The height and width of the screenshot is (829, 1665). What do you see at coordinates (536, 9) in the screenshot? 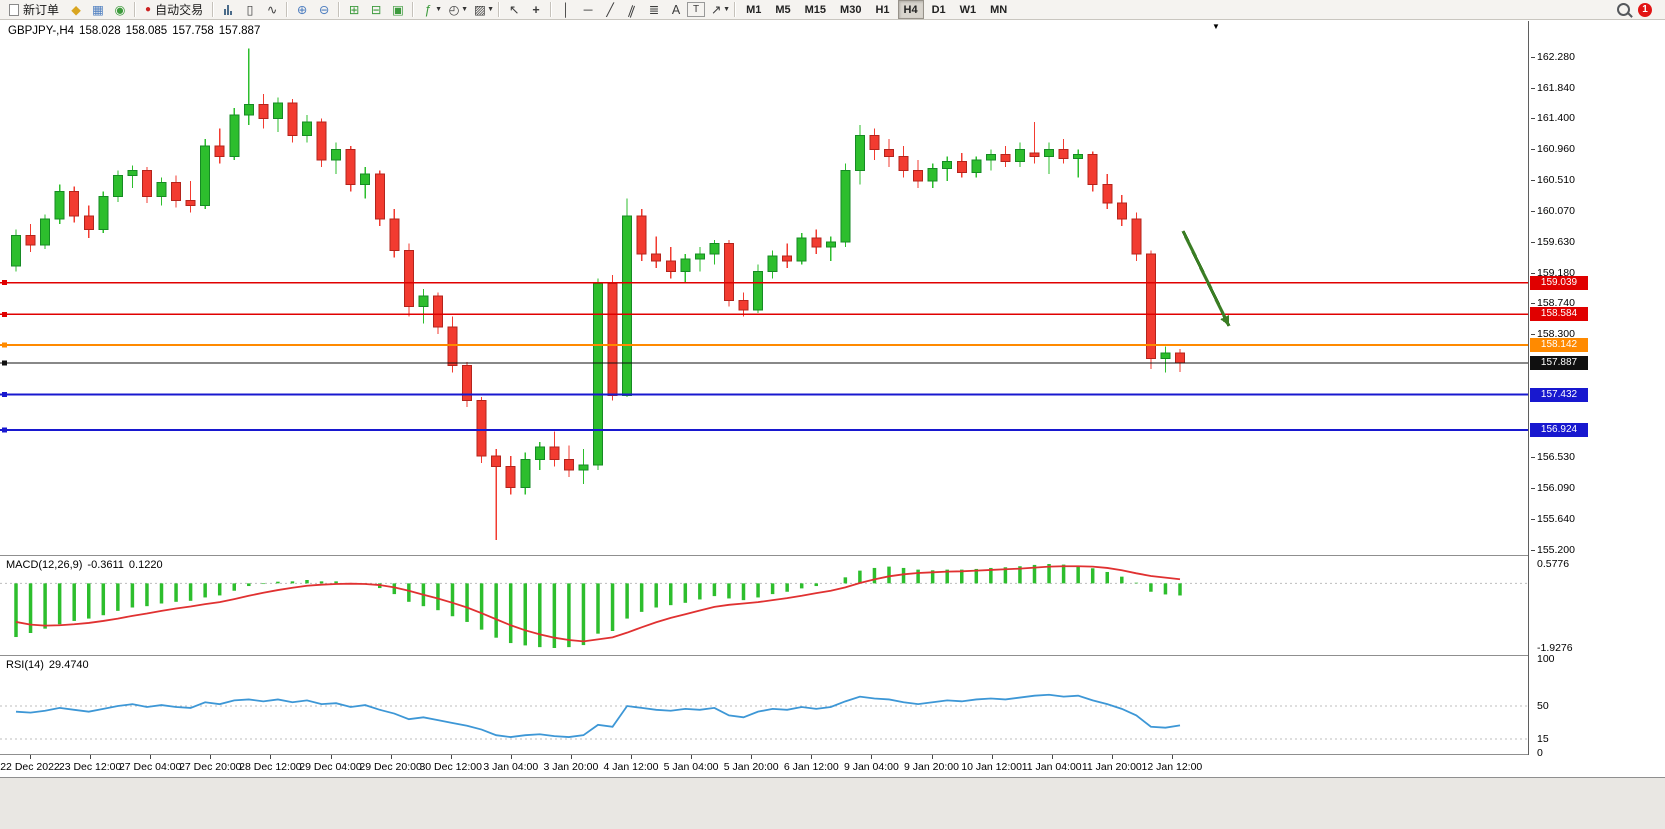
I see `crosshair-icon: +` at bounding box center [536, 9].